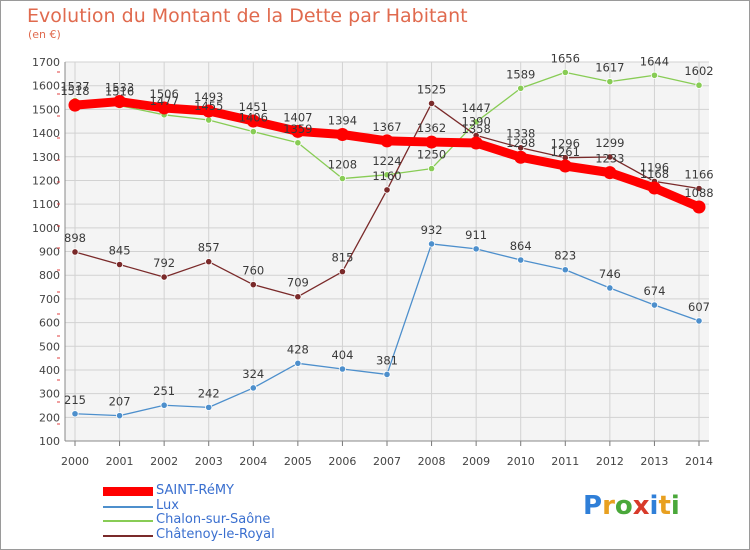  I want to click on data-label-2: 1406, so click(253, 118).